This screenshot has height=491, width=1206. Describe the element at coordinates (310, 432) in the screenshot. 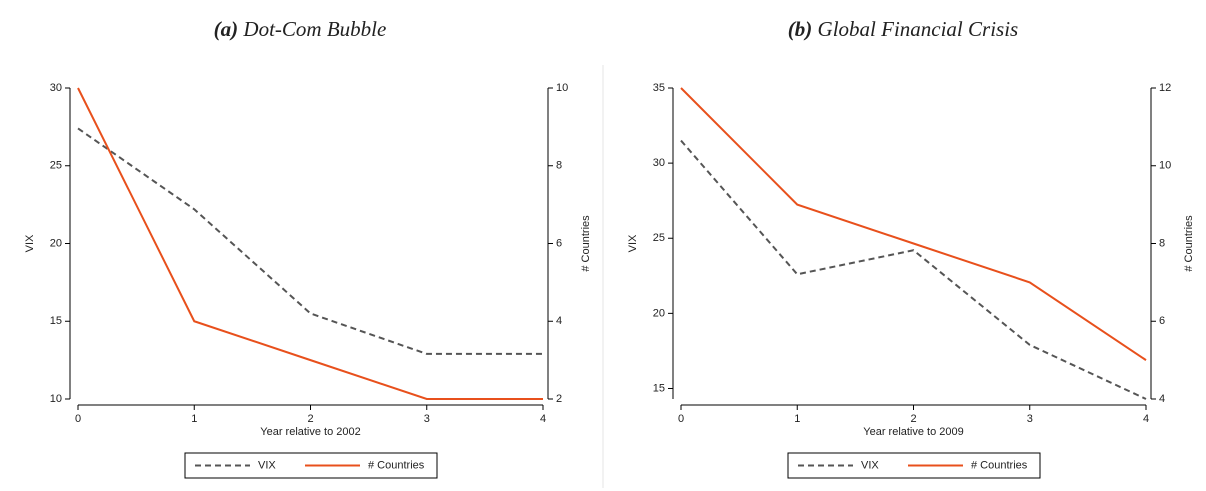

I see `x-axis-label: Year relative to 2002` at that location.